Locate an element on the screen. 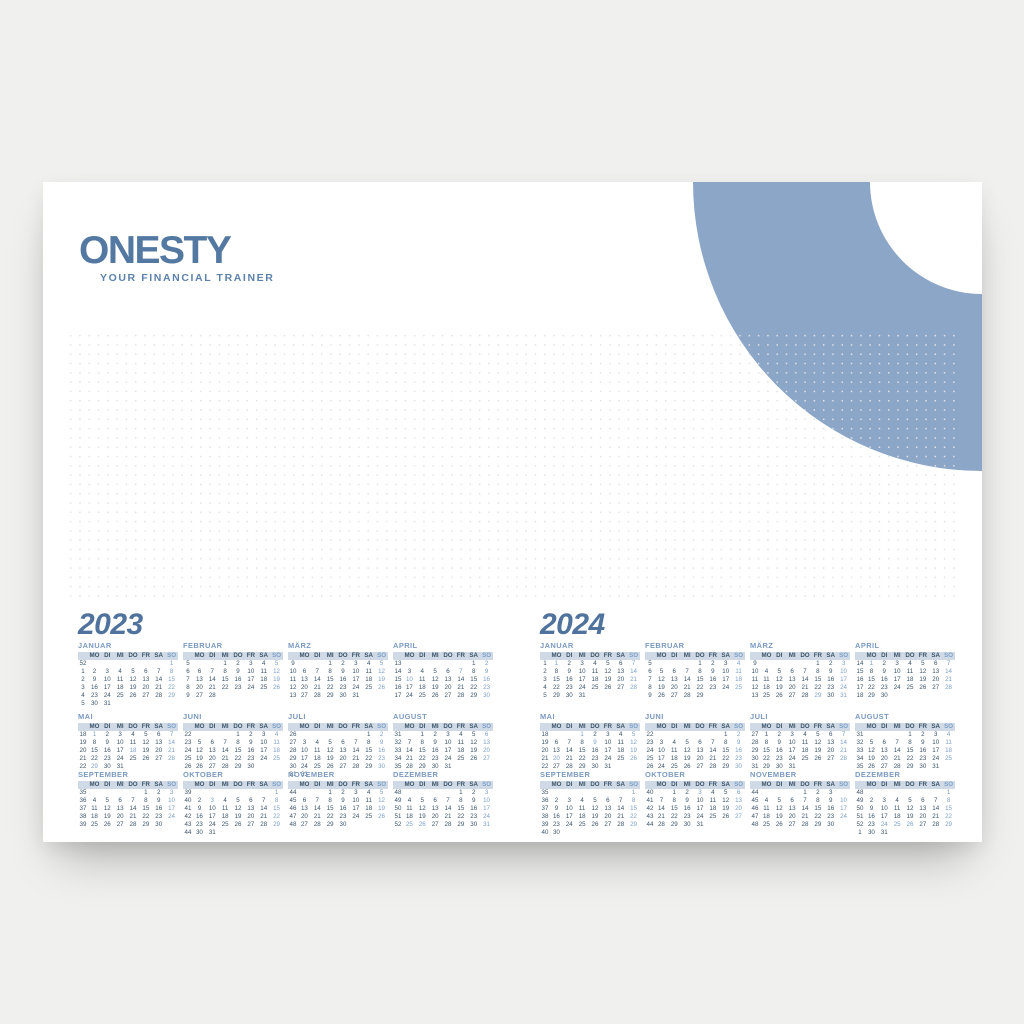 Image resolution: width=1024 pixels, height=1024 pixels. day-cell: 11 is located at coordinates (766, 808).